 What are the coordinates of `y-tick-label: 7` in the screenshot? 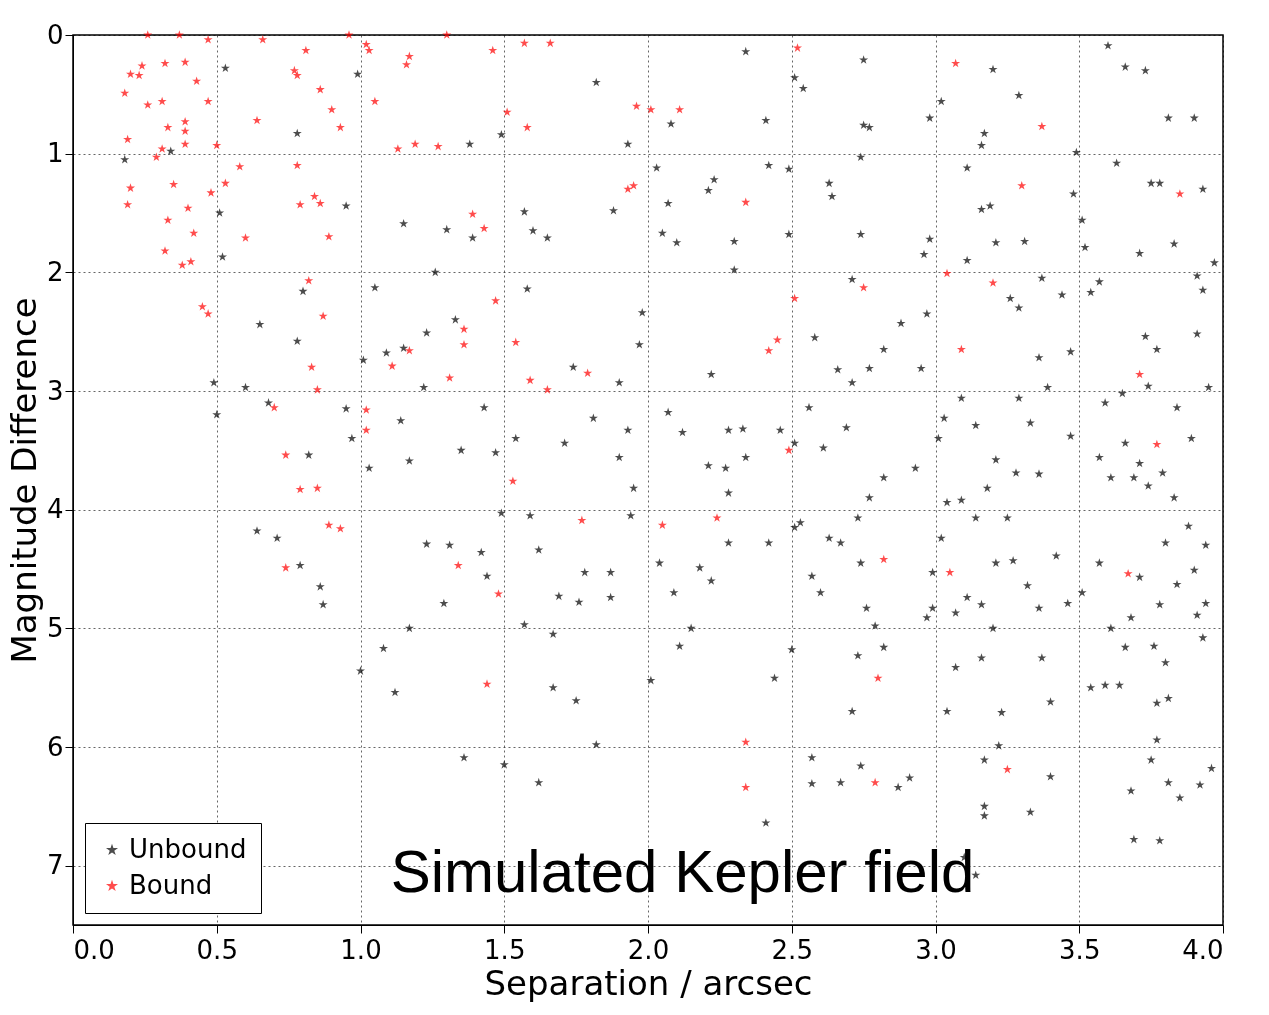 It's located at (55, 865).